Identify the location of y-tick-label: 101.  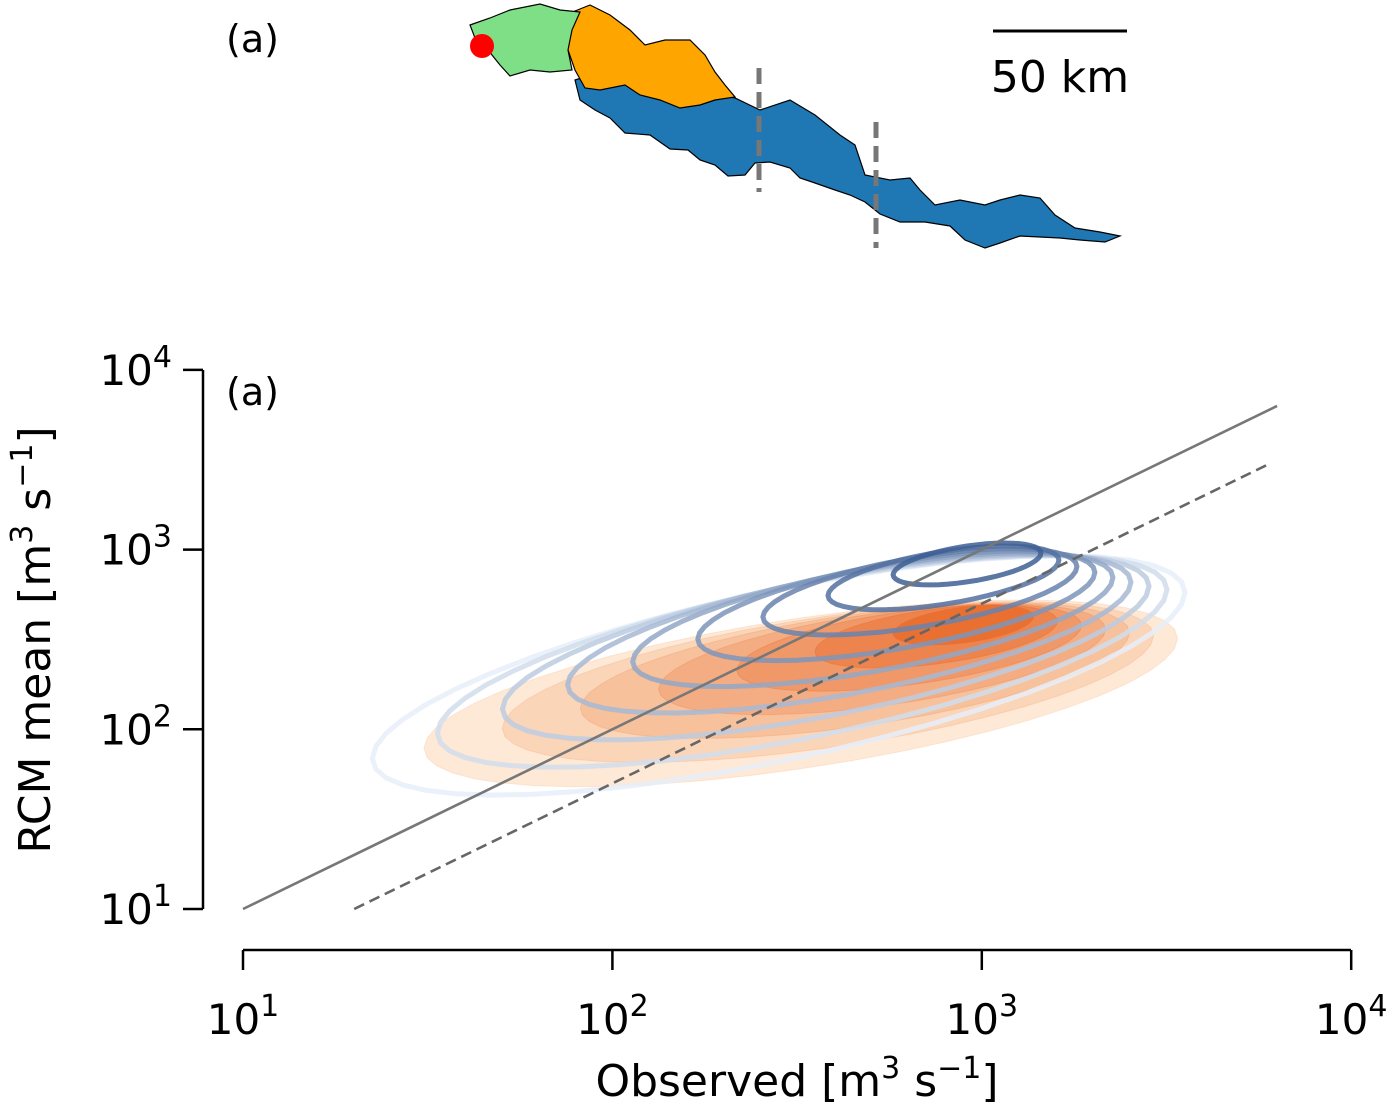
(135, 906).